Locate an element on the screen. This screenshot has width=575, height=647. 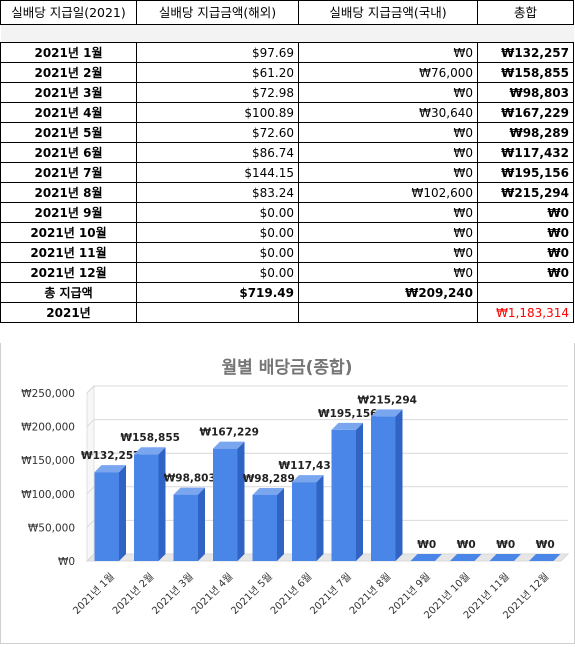
data-label: ₩0 is located at coordinates (505, 545).